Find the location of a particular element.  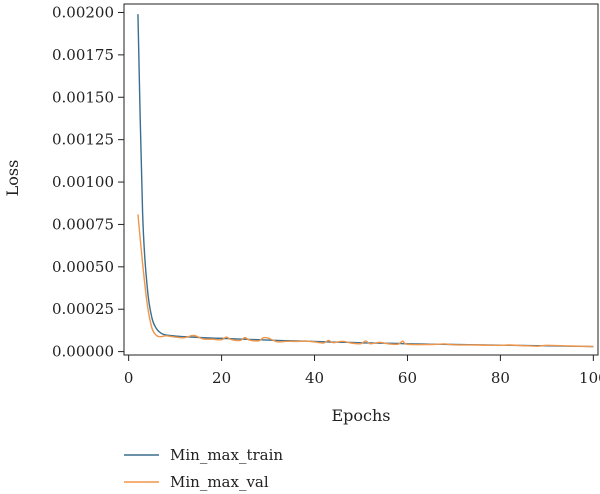

y-tick-label: 0.00050 is located at coordinates (83, 267).